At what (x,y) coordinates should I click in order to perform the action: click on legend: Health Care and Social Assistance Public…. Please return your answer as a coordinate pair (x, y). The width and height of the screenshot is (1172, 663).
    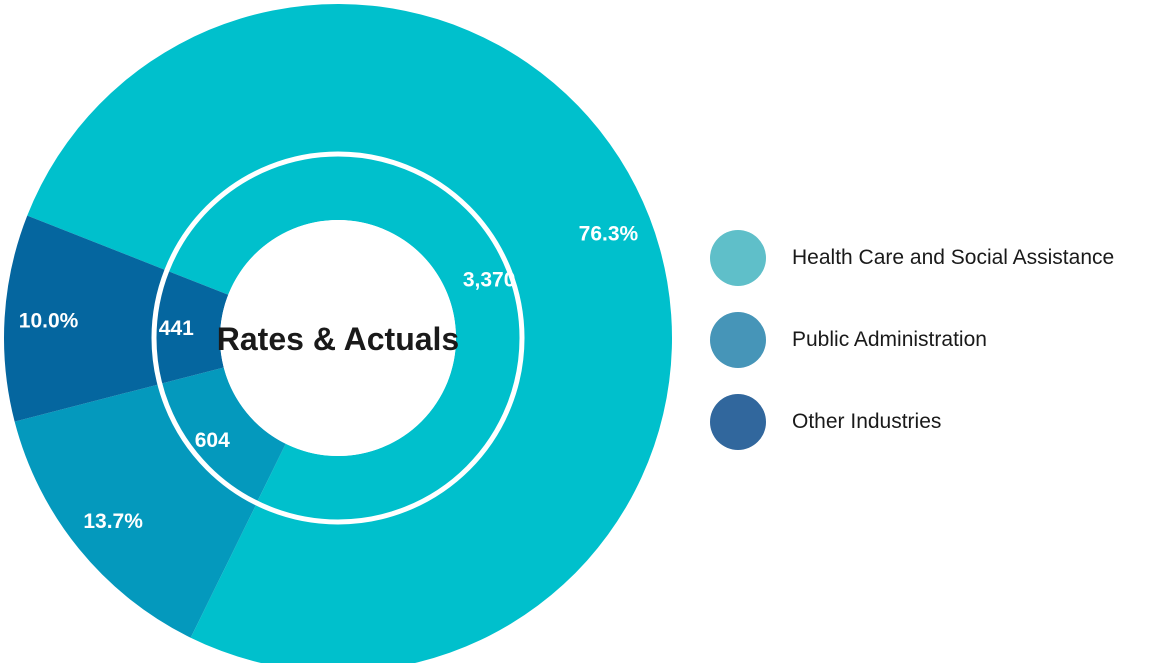
    Looking at the image, I should click on (940, 353).